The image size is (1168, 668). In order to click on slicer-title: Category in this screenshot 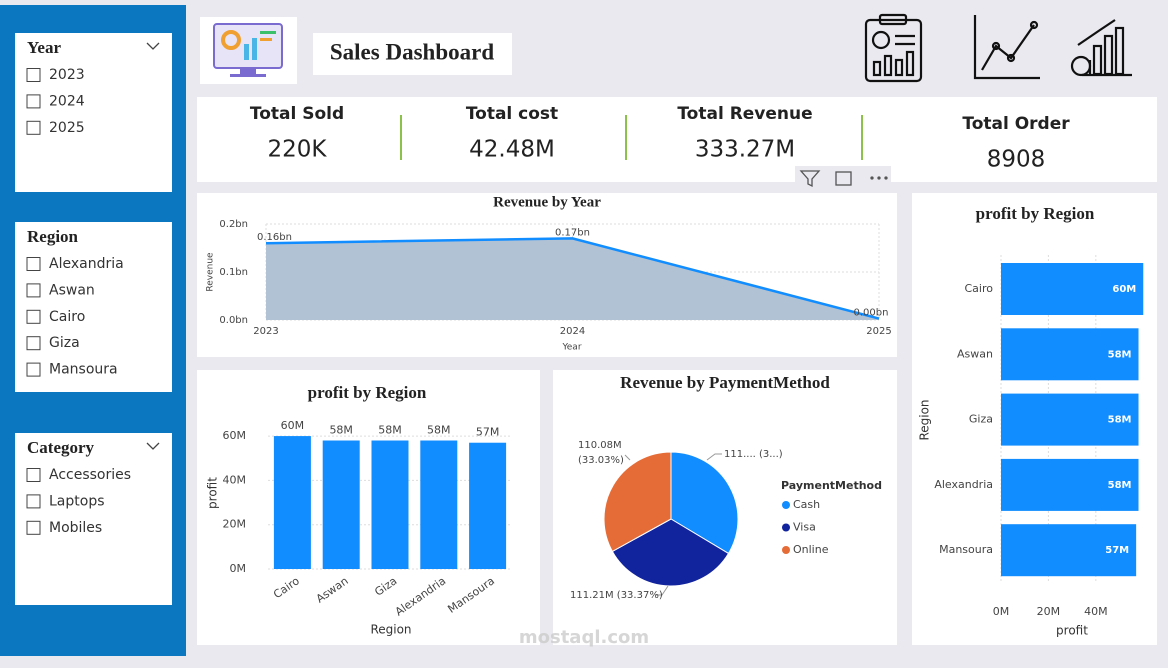, I will do `click(61, 447)`.